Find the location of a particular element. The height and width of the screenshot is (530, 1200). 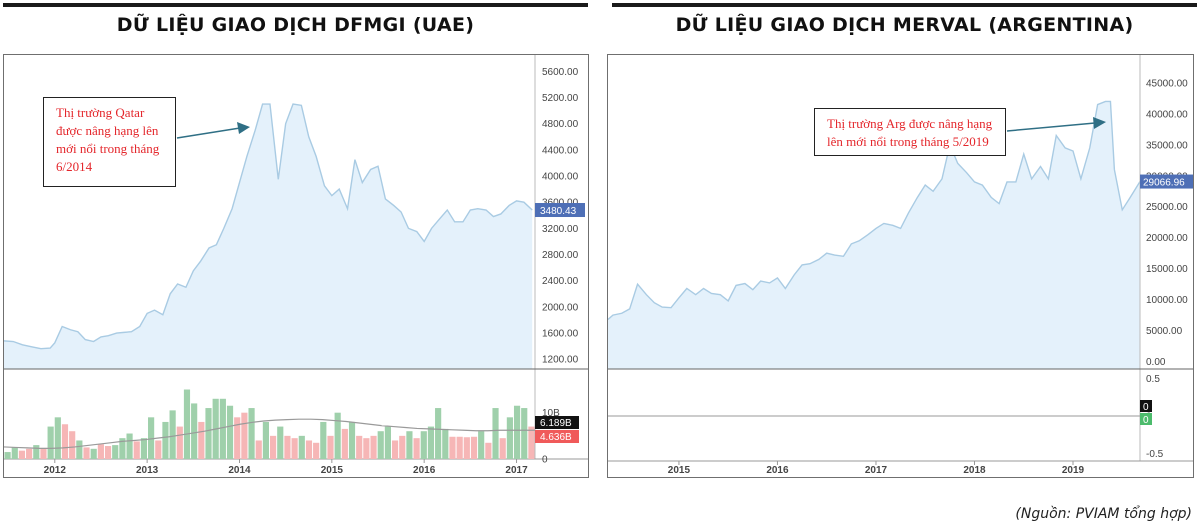

indicator-tag-black is located at coordinates (1146, 406).